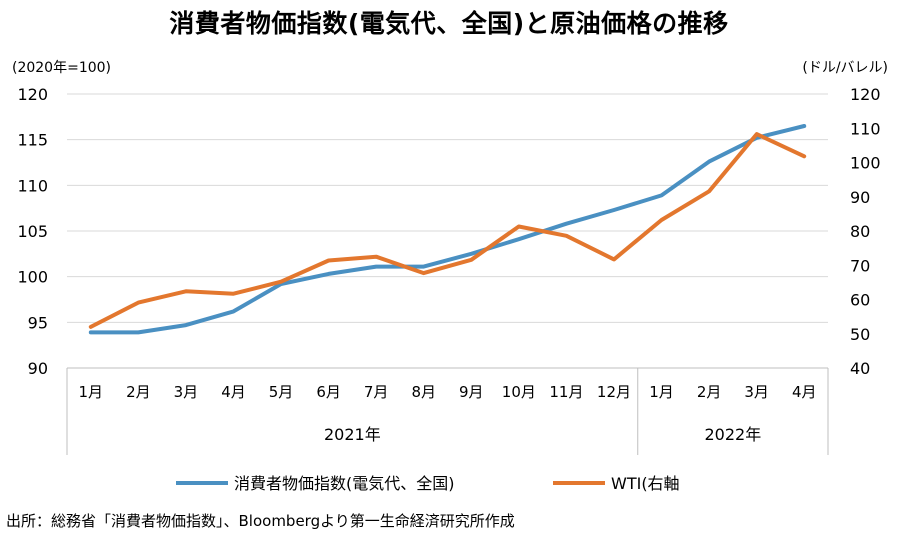 This screenshot has width=898, height=537. Describe the element at coordinates (845, 68) in the screenshot. I see `right-axis-unit: (ドル/バレル)` at that location.